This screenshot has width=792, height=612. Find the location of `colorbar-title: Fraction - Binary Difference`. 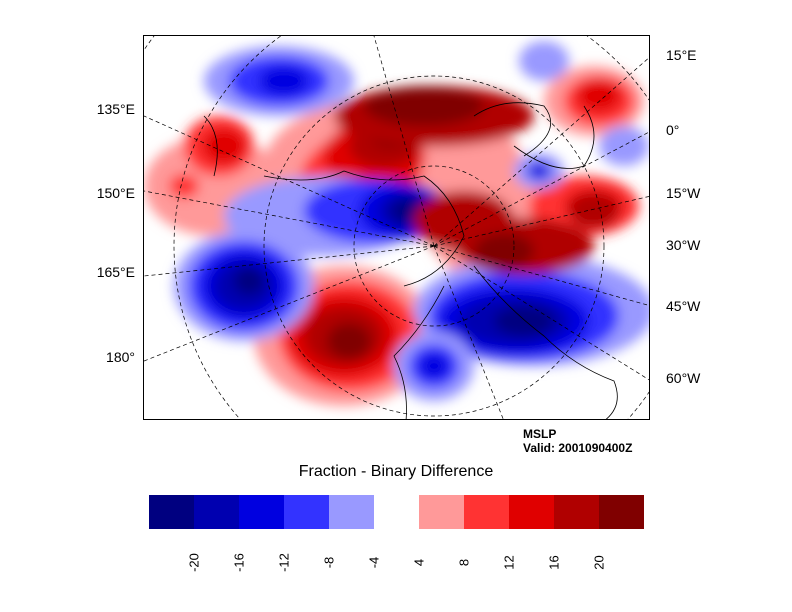

colorbar-title: Fraction - Binary Difference is located at coordinates (396, 471).